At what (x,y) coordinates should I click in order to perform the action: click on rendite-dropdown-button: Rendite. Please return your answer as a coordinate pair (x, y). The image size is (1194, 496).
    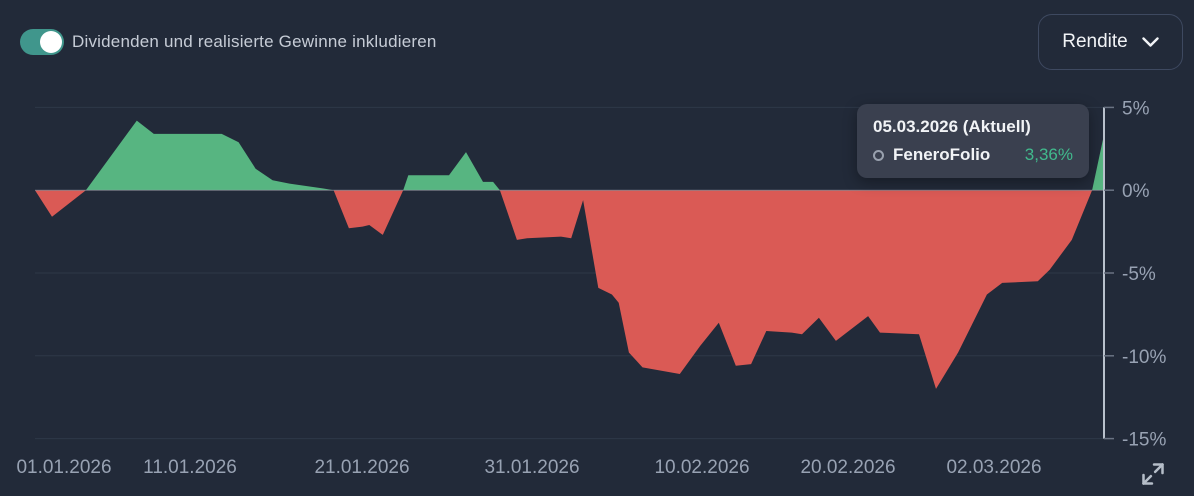
    Looking at the image, I should click on (1110, 42).